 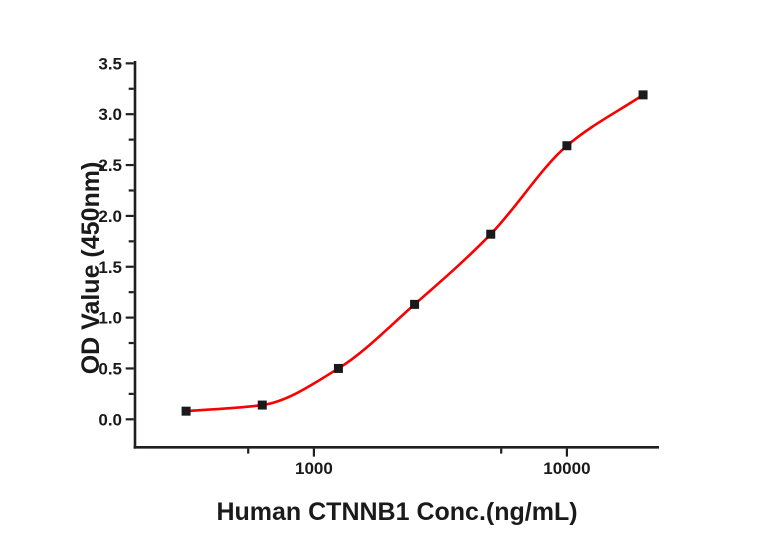 I want to click on y-tick-label: 1.0, so click(x=110, y=318).